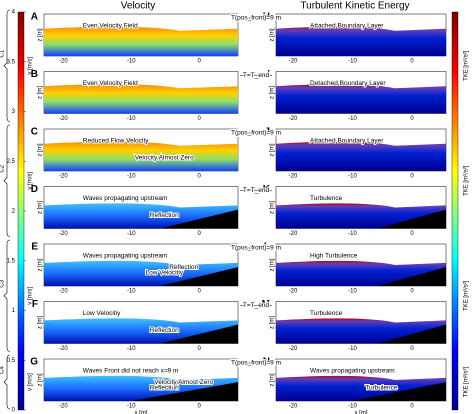  Describe the element at coordinates (138, 6) in the screenshot. I see `column-title: Velocity` at that location.